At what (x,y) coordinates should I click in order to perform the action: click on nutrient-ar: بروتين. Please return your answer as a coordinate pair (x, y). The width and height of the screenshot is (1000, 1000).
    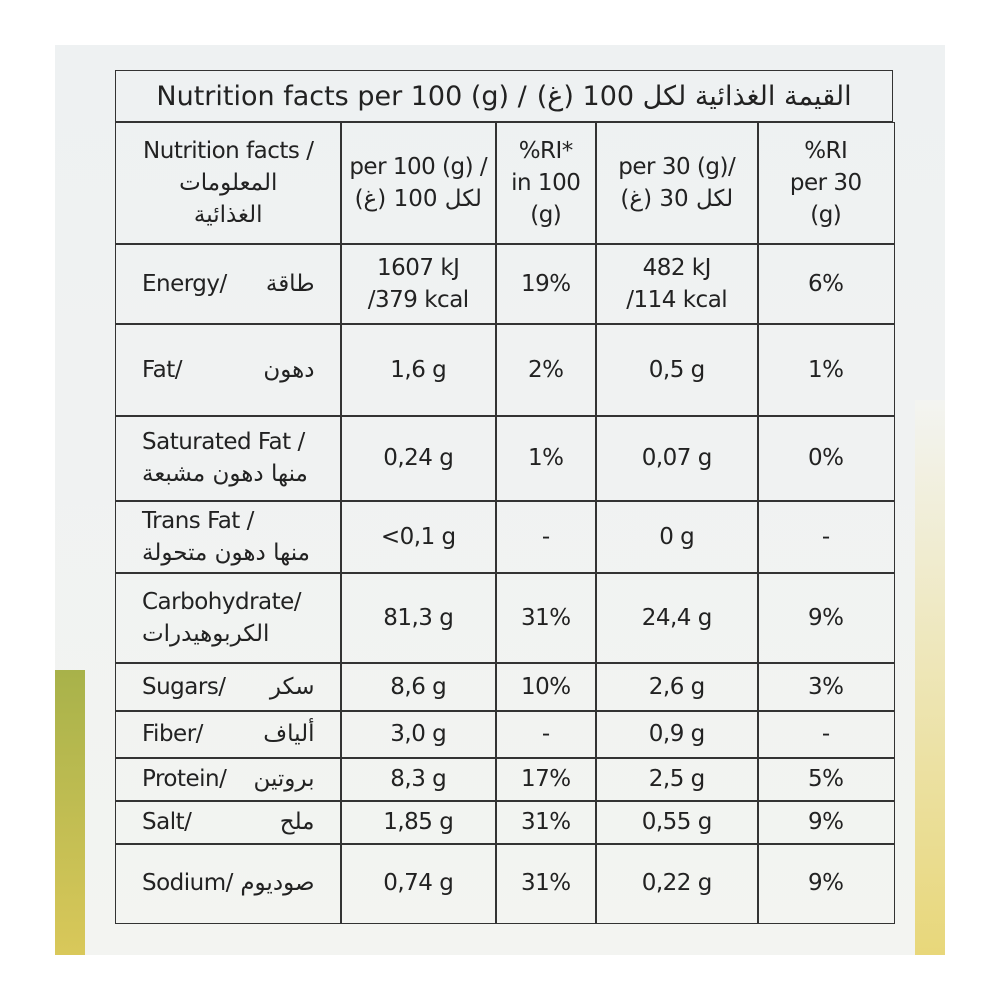
    Looking at the image, I should click on (284, 779).